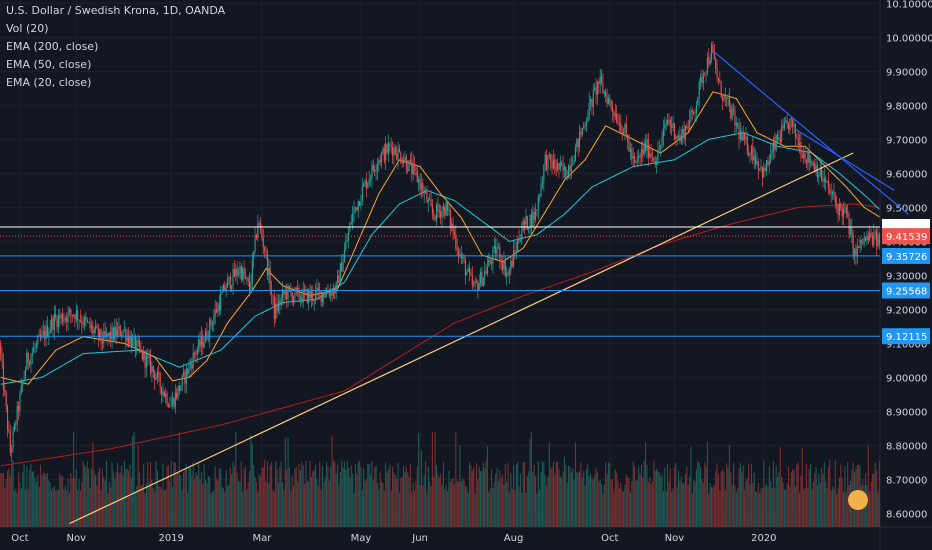 The width and height of the screenshot is (932, 550). What do you see at coordinates (609, 538) in the screenshot?
I see `time-tick-label: Oct` at bounding box center [609, 538].